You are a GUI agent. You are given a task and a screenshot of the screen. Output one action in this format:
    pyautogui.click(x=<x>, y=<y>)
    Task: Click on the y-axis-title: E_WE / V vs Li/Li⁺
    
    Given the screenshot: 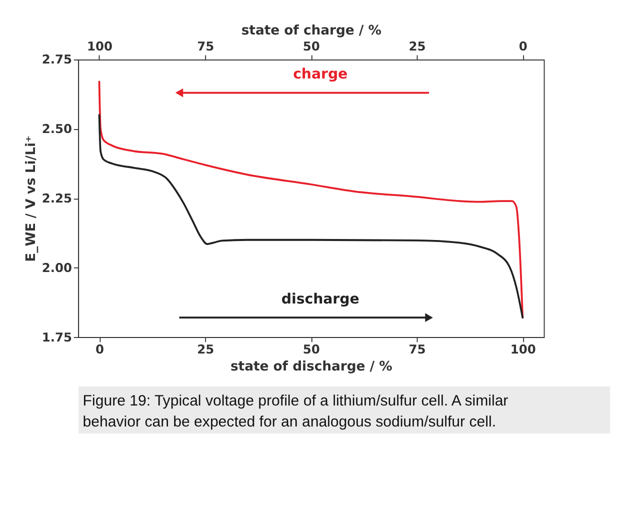 What is the action you would take?
    pyautogui.click(x=32, y=199)
    